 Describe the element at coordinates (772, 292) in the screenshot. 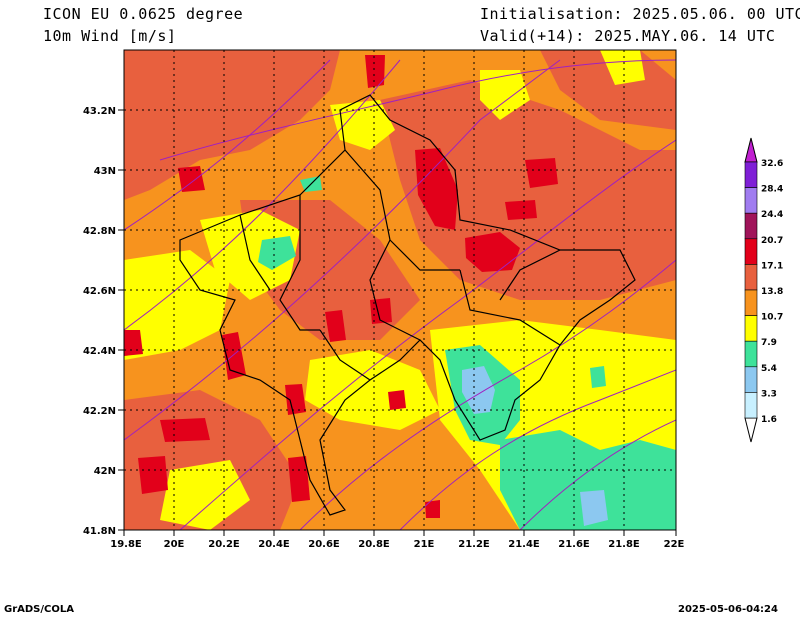

I see `colorbar-label: 13.8` at that location.